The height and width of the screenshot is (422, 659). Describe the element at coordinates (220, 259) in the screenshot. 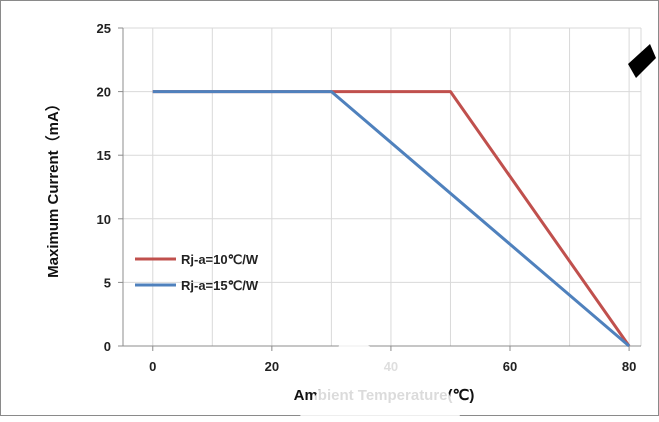

I see `legend-label-series-1: Rj-a=10℃/W` at that location.